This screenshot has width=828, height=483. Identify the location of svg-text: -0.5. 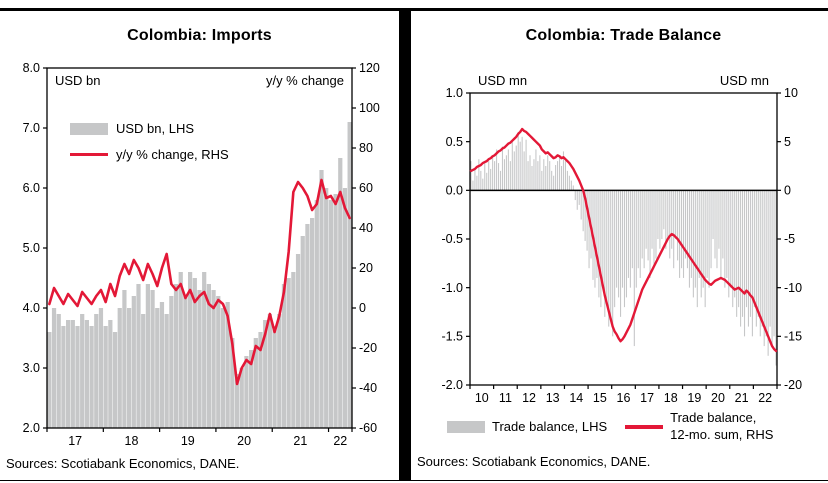
(452, 239).